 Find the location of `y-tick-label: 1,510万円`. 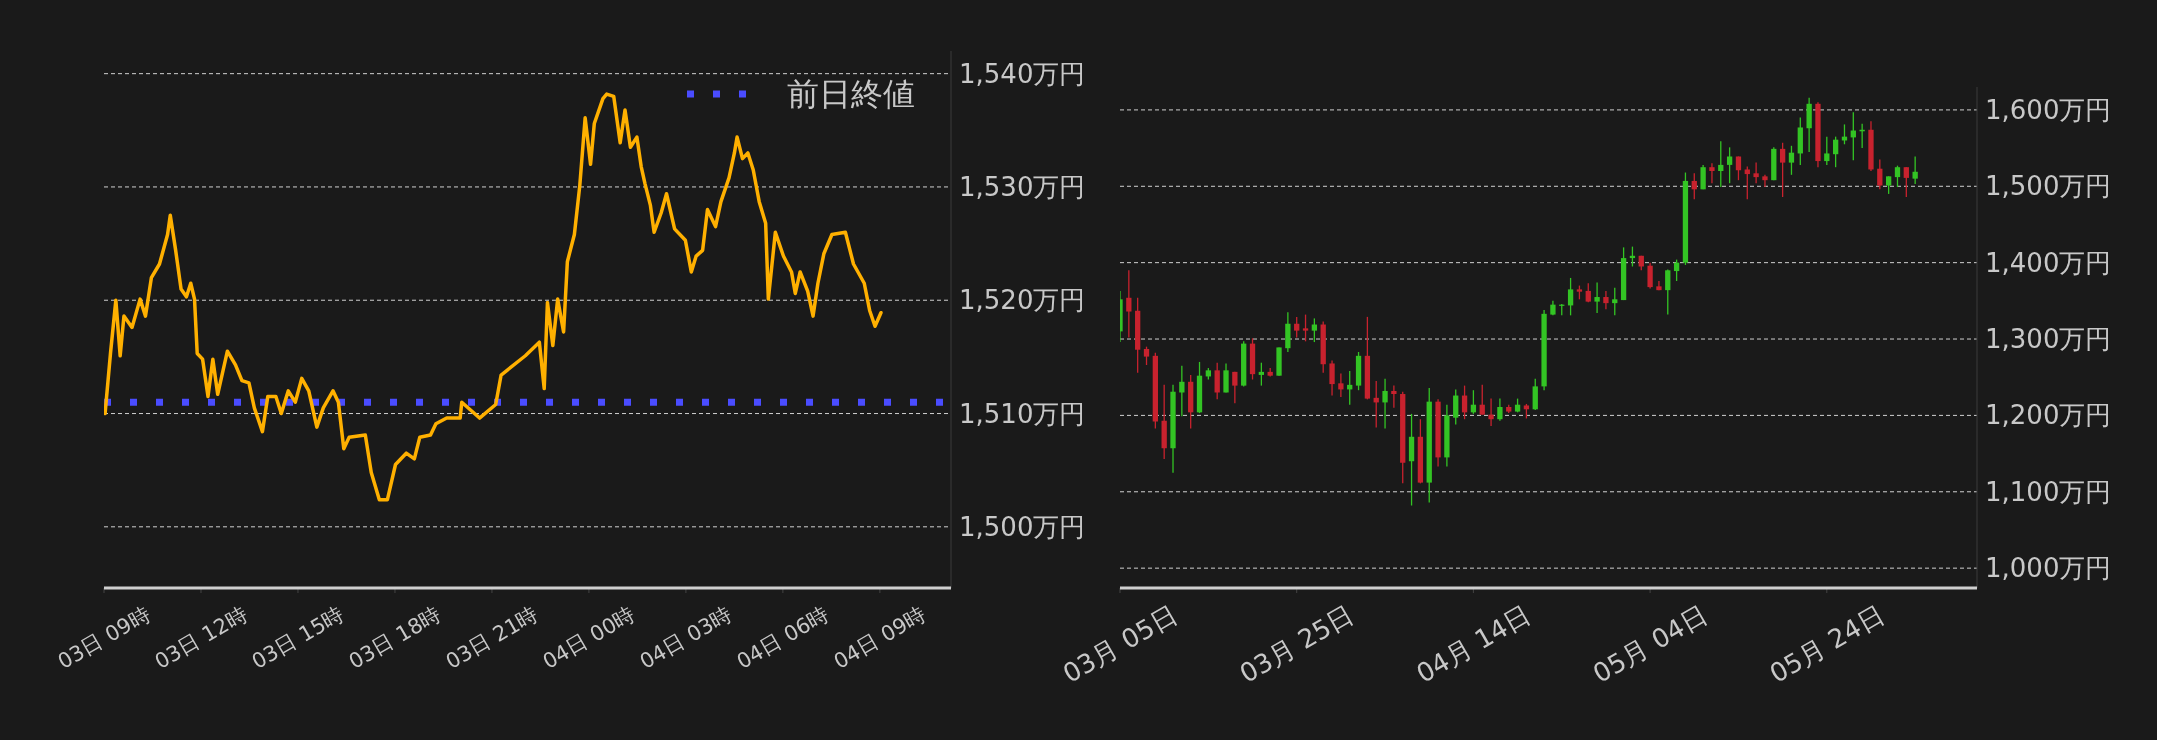

y-tick-label: 1,510万円 is located at coordinates (1022, 413).